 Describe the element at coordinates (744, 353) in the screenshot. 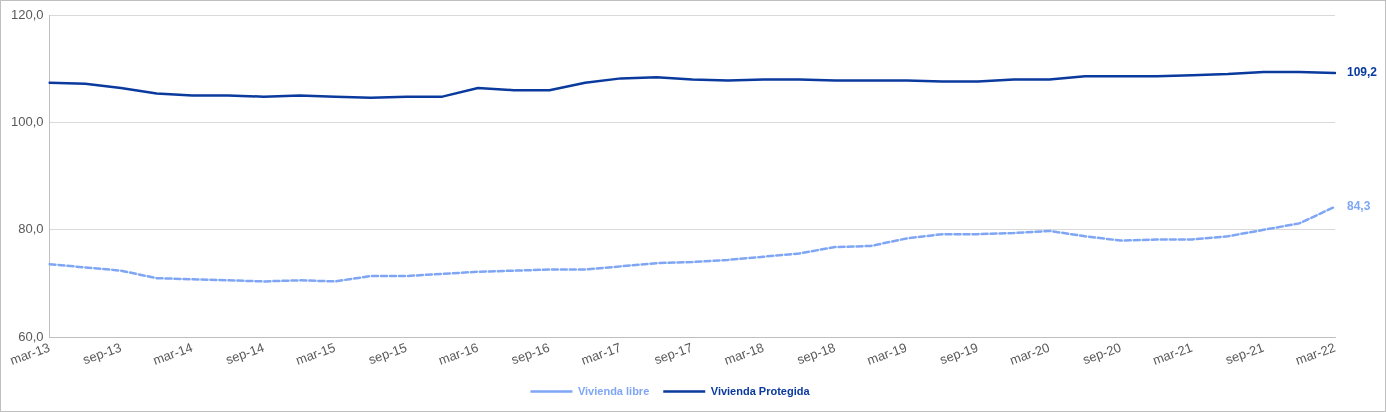

I see `x-tick-label: mar-18` at that location.